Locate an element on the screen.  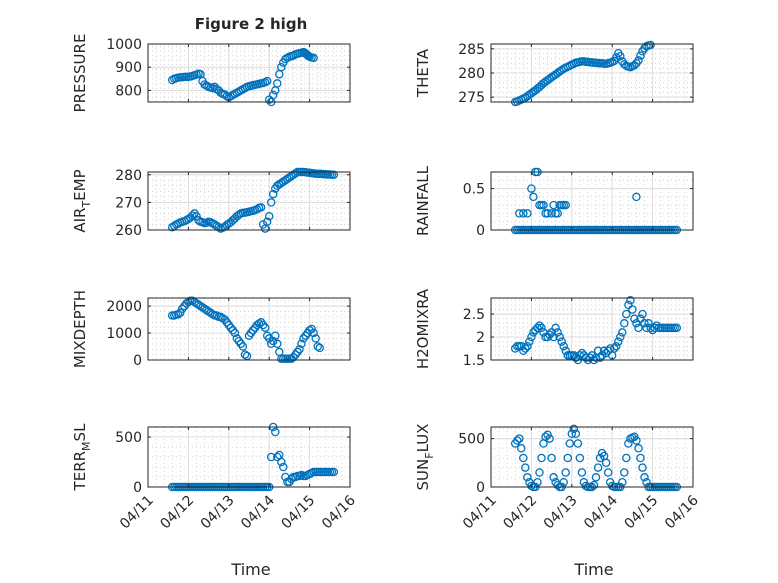
y-tick-label: 0.5 is located at coordinates (474, 190).